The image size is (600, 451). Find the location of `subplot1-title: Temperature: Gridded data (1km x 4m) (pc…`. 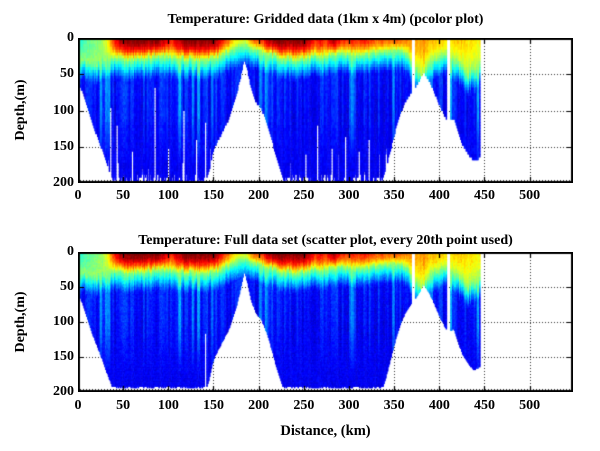

subplot1-title: Temperature: Gridded data (1km x 4m) (pc… is located at coordinates (325, 19).